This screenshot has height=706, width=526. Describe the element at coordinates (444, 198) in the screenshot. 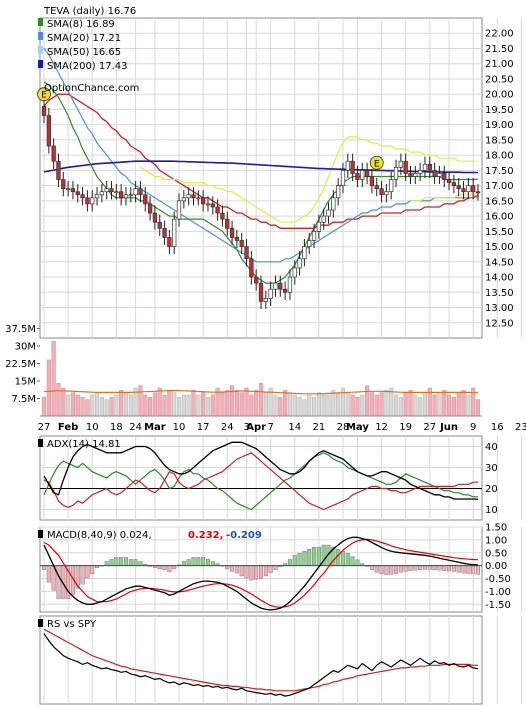

I see `lower-band-line` at that location.